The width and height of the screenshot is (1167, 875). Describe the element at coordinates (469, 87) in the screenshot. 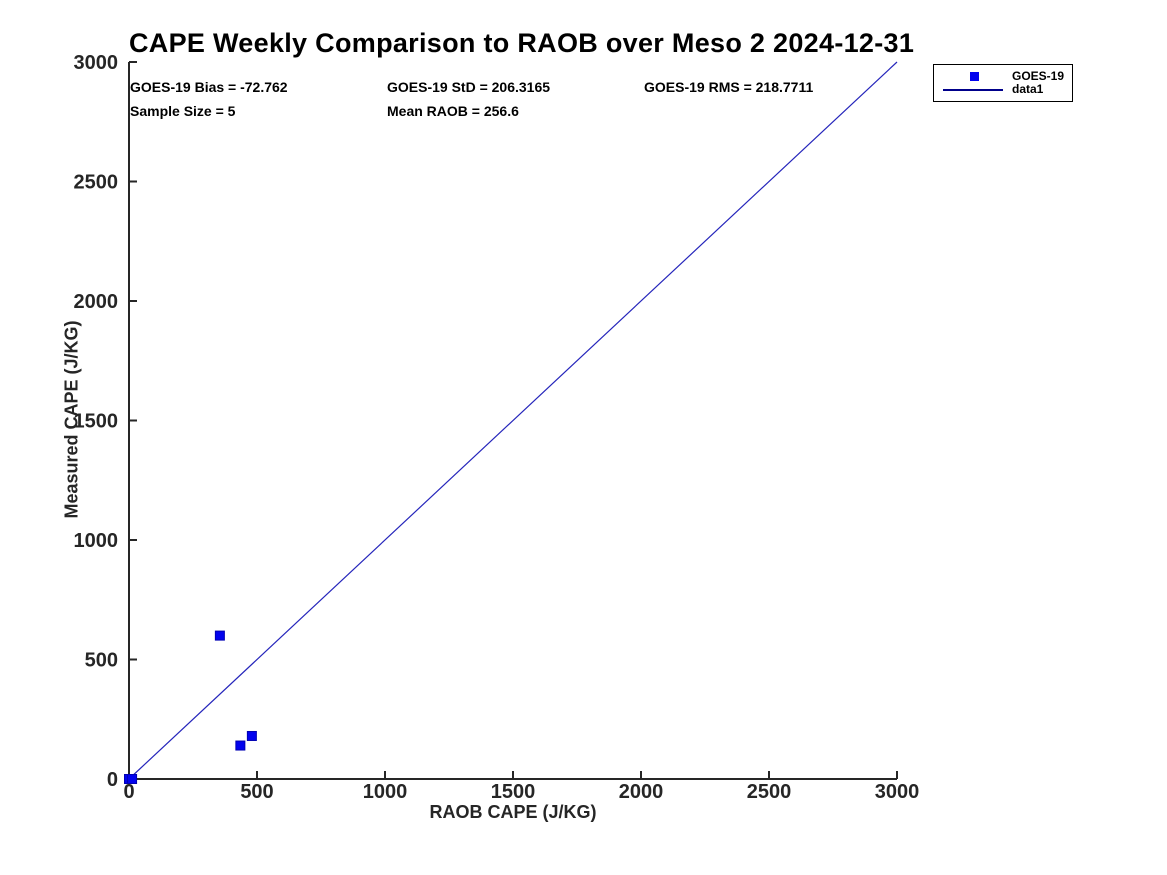

I see `stat-std: GOES-19 StD = 206.3165` at that location.